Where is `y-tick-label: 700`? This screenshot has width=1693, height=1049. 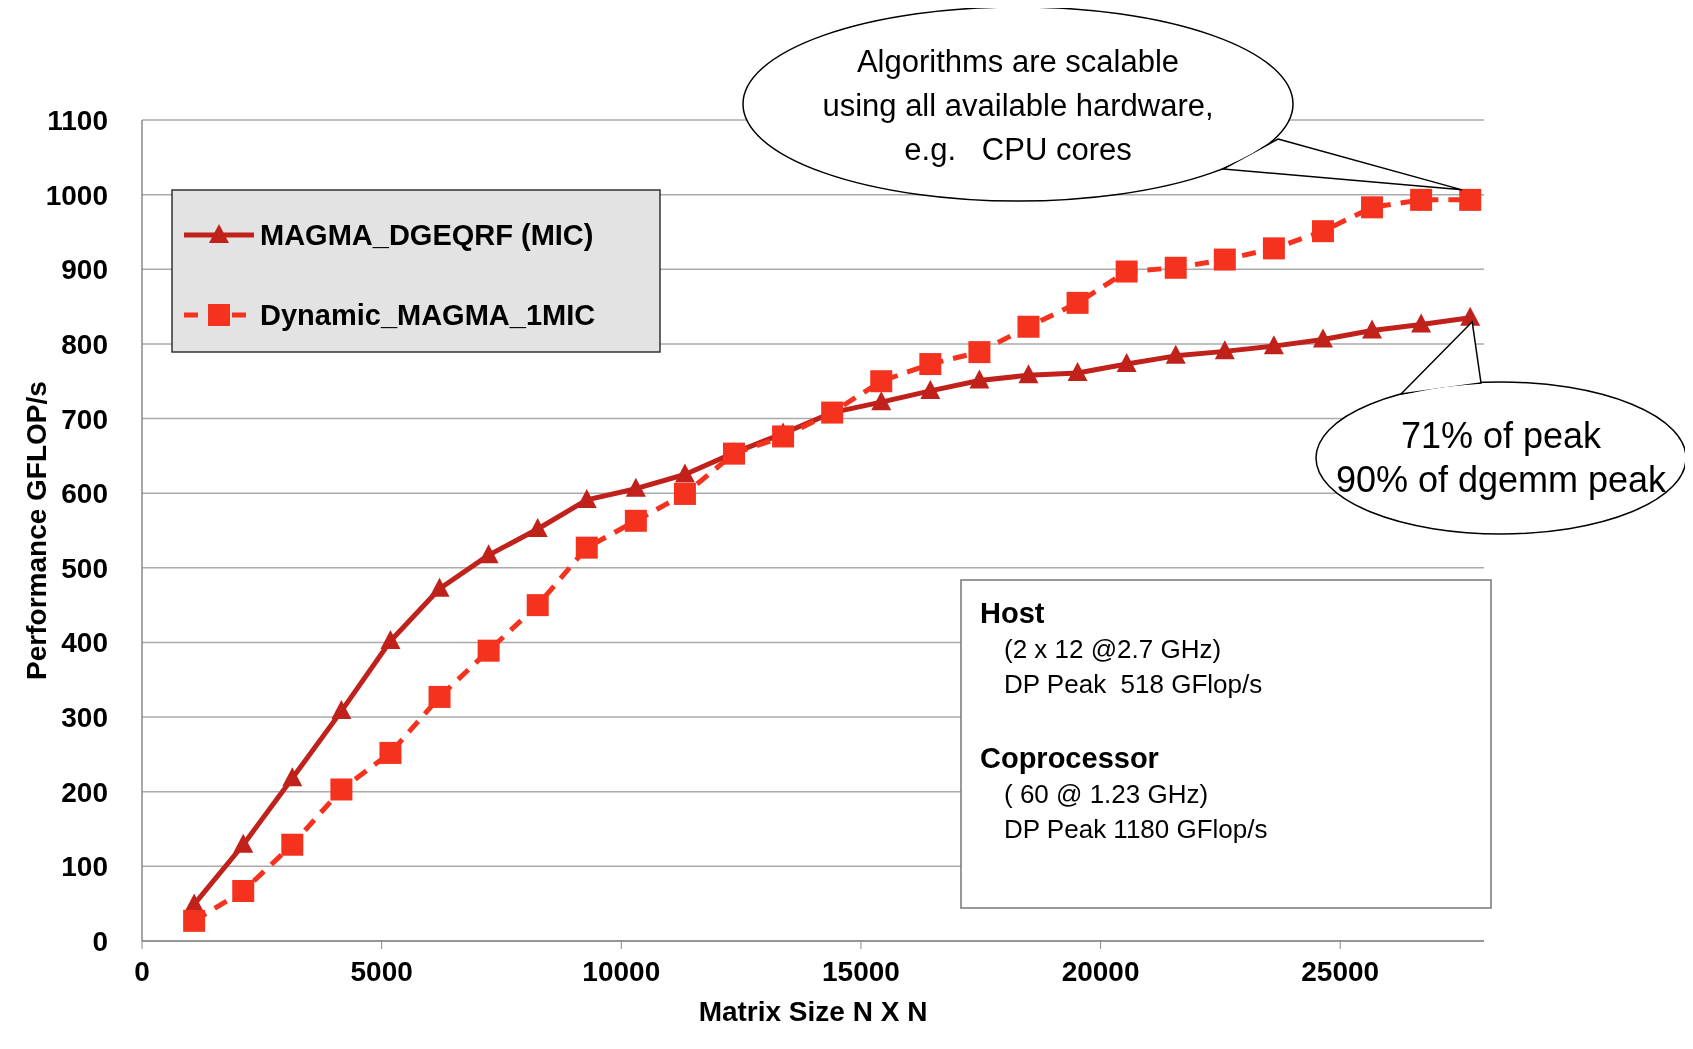
y-tick-label: 700 is located at coordinates (84, 419).